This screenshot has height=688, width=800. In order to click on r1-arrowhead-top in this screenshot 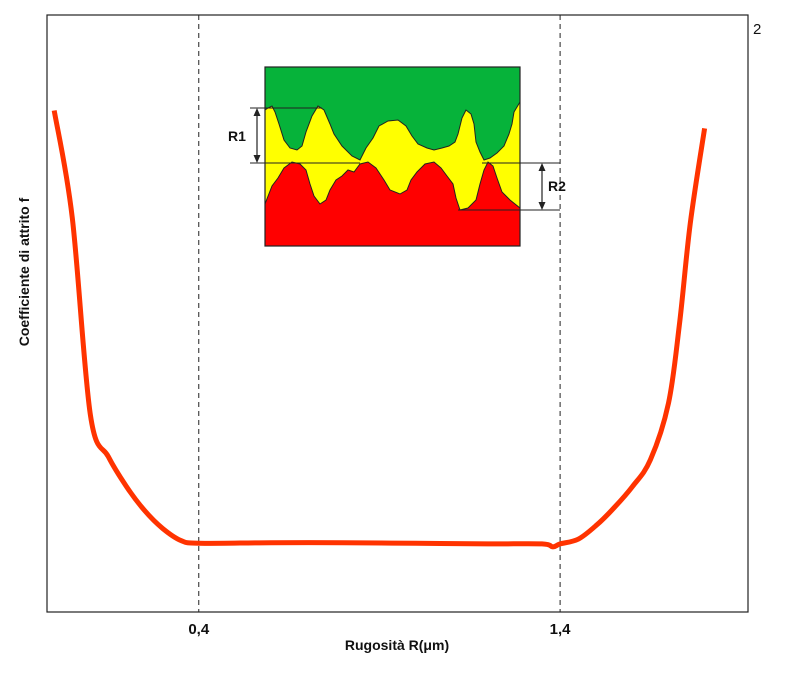, I will do `click(257, 112)`.